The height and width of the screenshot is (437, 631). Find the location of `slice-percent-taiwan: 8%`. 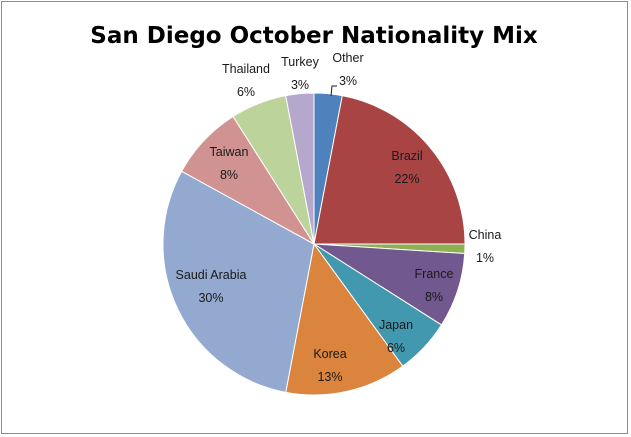

slice-percent-taiwan: 8% is located at coordinates (229, 175).